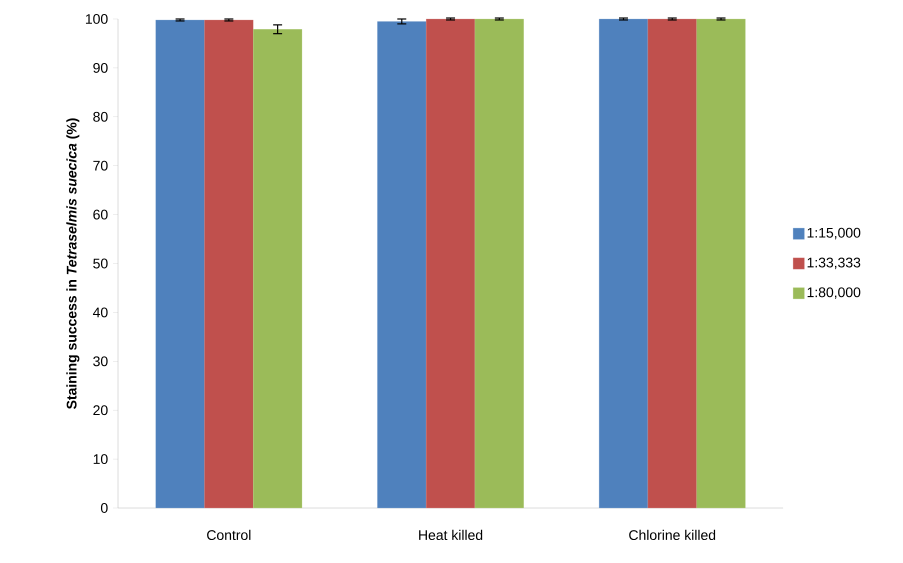  I want to click on x-tick-label: Control, so click(228, 535).